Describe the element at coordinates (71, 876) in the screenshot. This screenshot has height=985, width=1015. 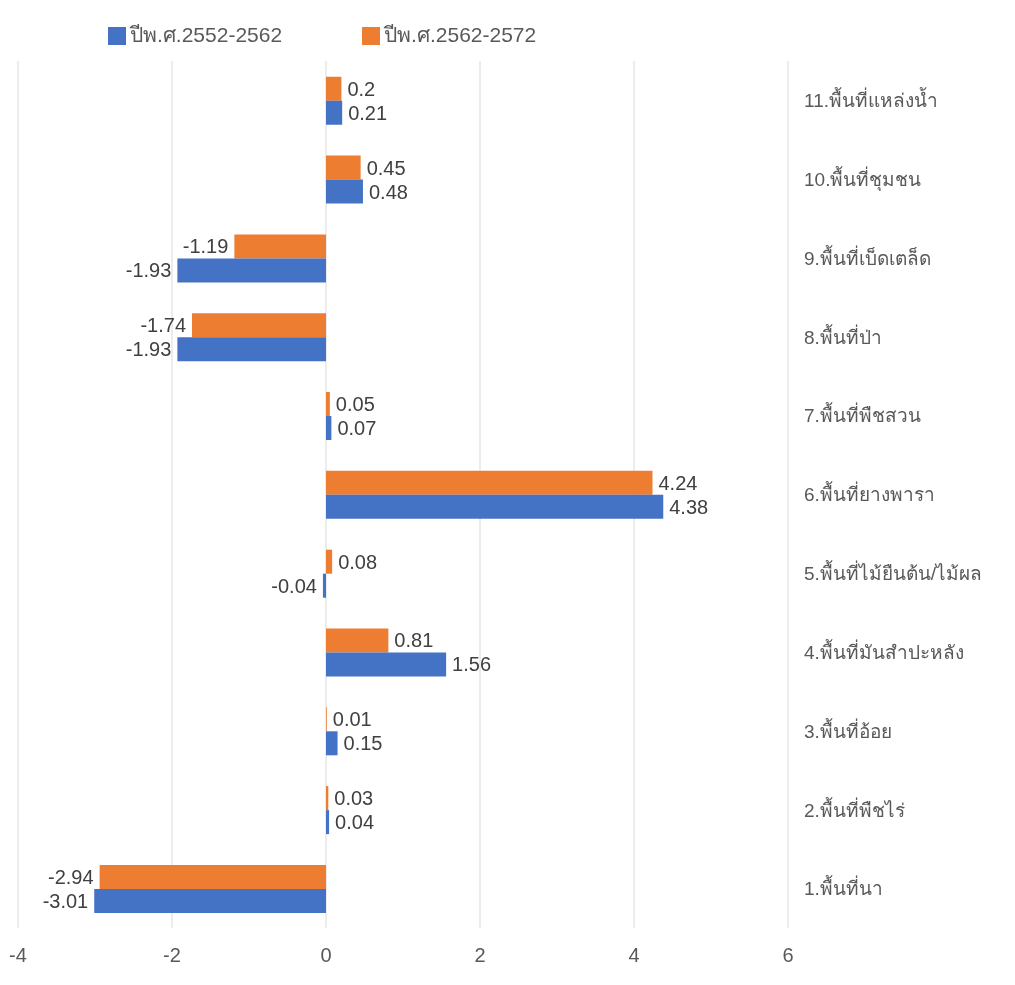
I see `data-label: -2.94` at that location.